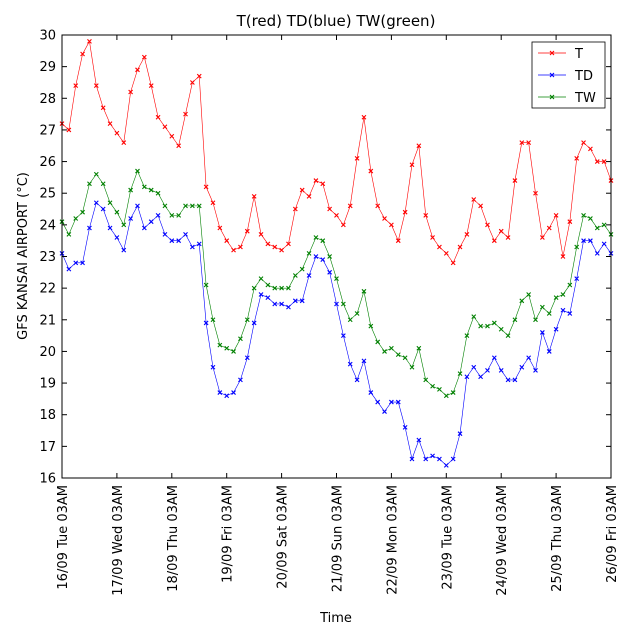  What do you see at coordinates (173, 538) in the screenshot?
I see `x-tick-label: 18/09 Thu 03AM` at bounding box center [173, 538].